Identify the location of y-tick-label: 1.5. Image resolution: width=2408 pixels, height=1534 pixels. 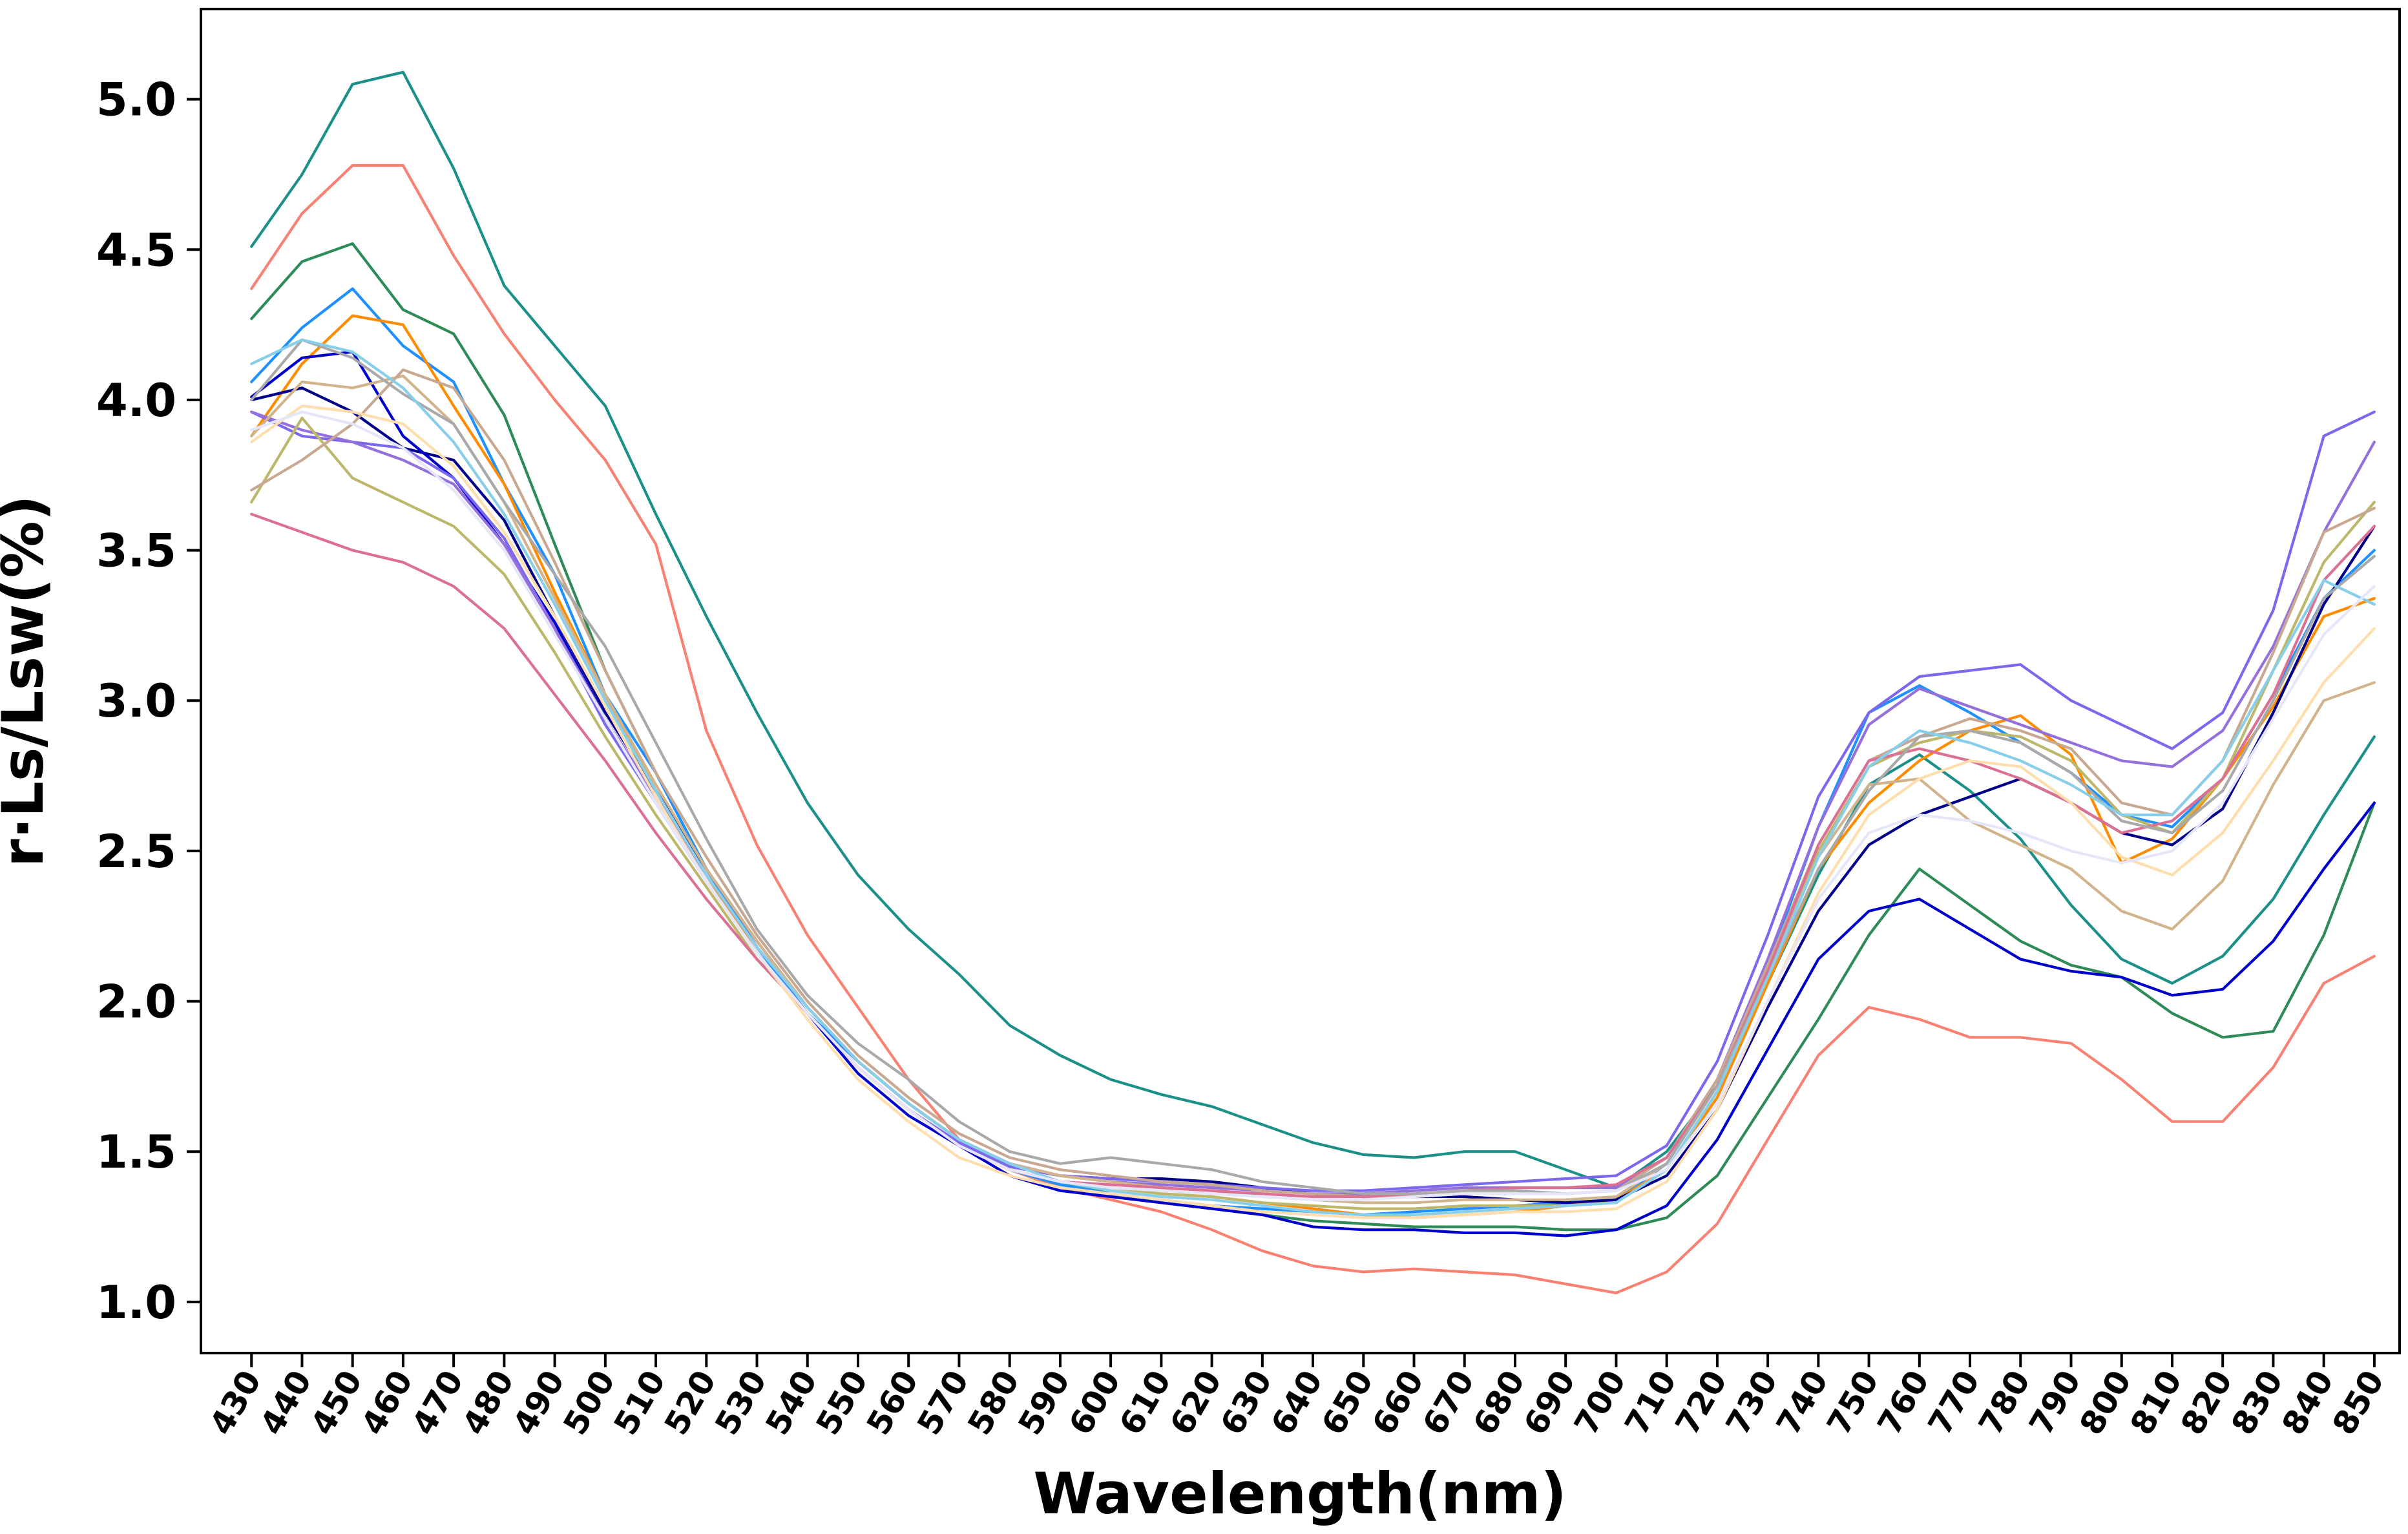
(136, 1152).